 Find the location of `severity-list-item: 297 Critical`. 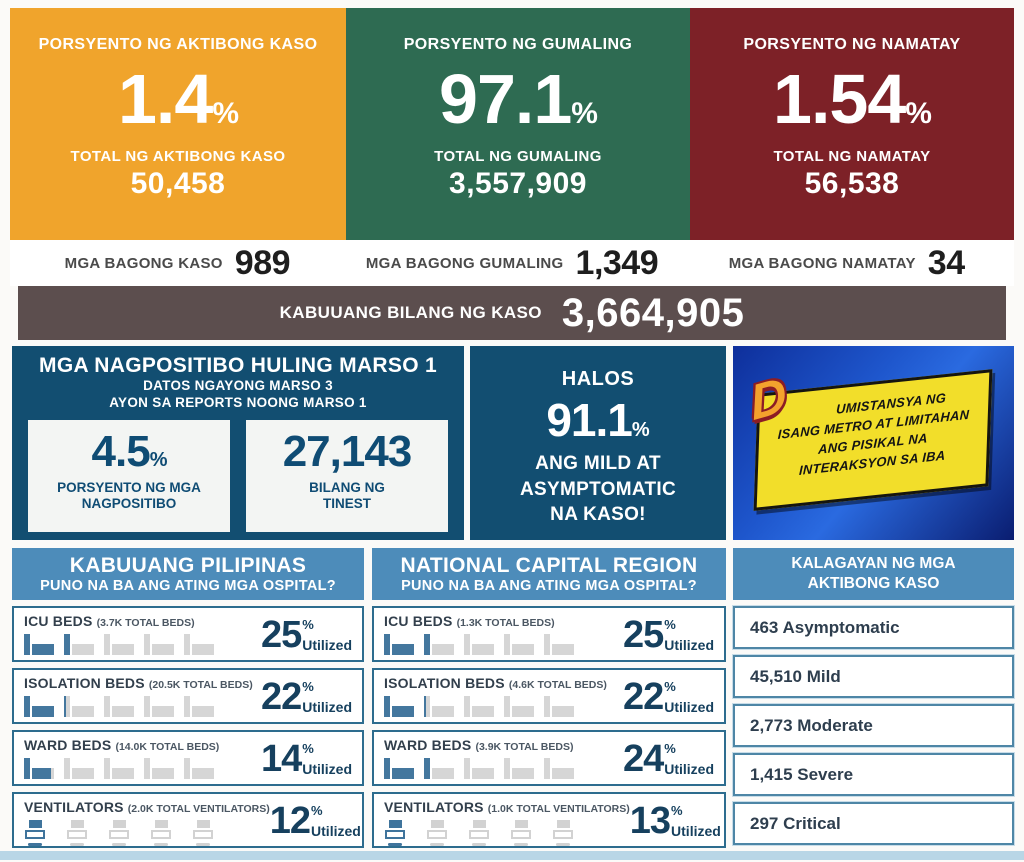

severity-list-item: 297 Critical is located at coordinates (873, 823).